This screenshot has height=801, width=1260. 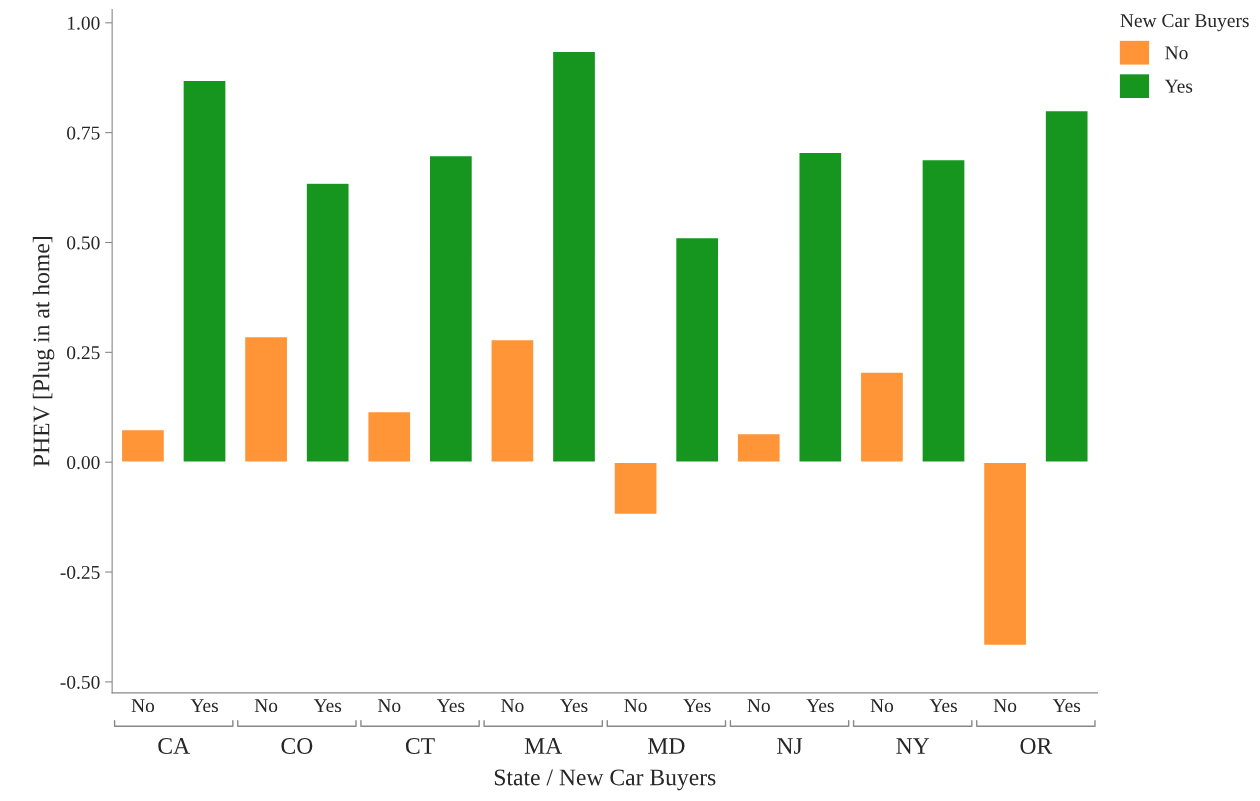 What do you see at coordinates (174, 746) in the screenshot?
I see `x-tick-label: CA` at bounding box center [174, 746].